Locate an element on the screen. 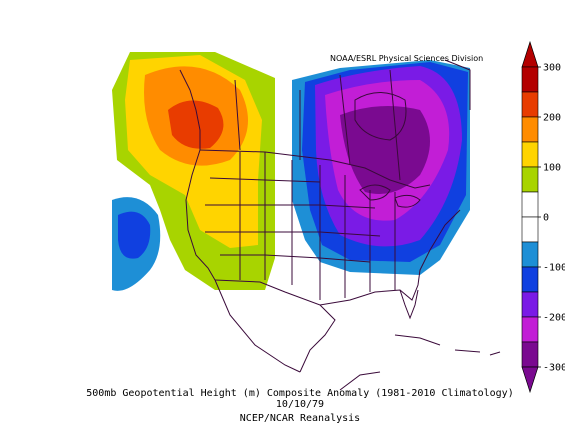 This screenshot has height=437, width=565. pacific-negative-anomaly is located at coordinates (136, 244).